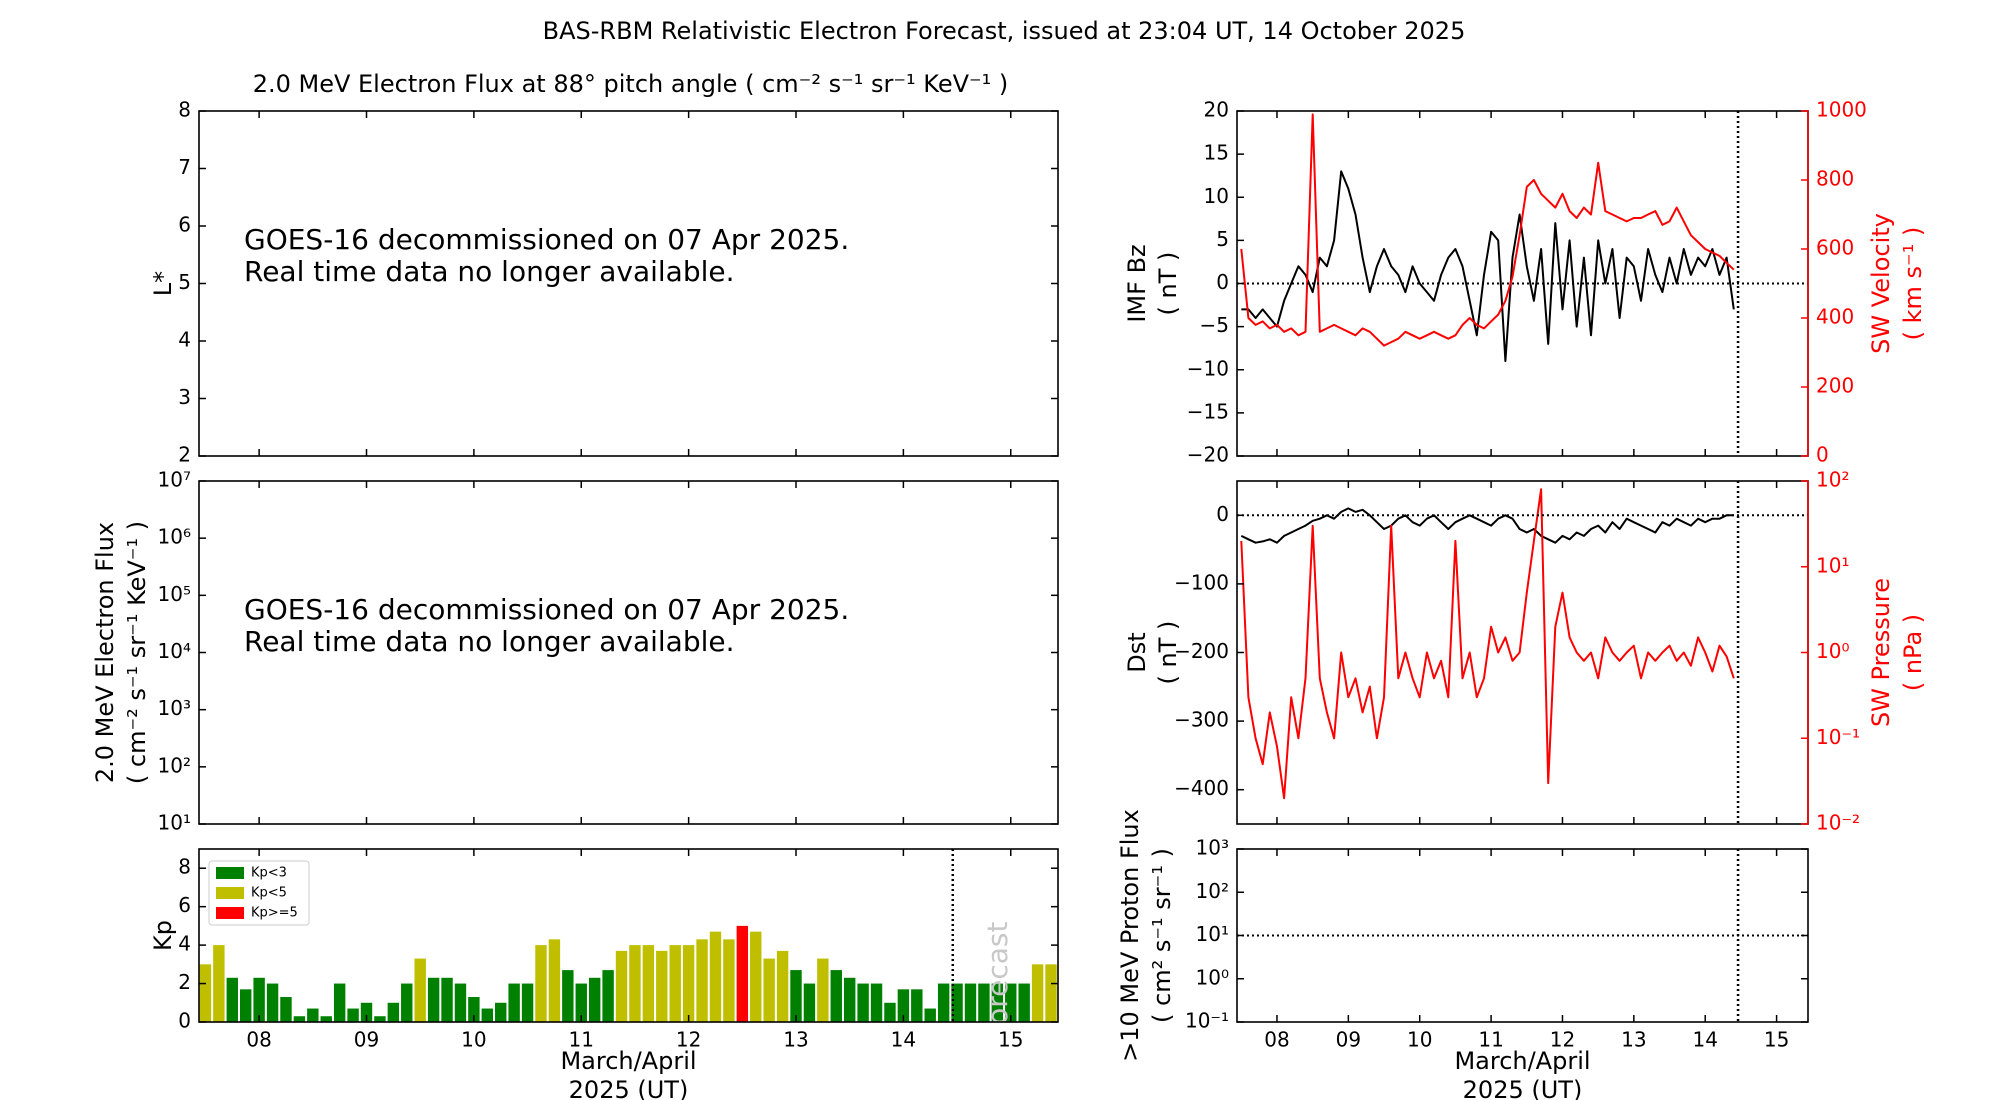 The height and width of the screenshot is (1100, 2000). I want to click on y-tick-label: −400, so click(1201, 788).